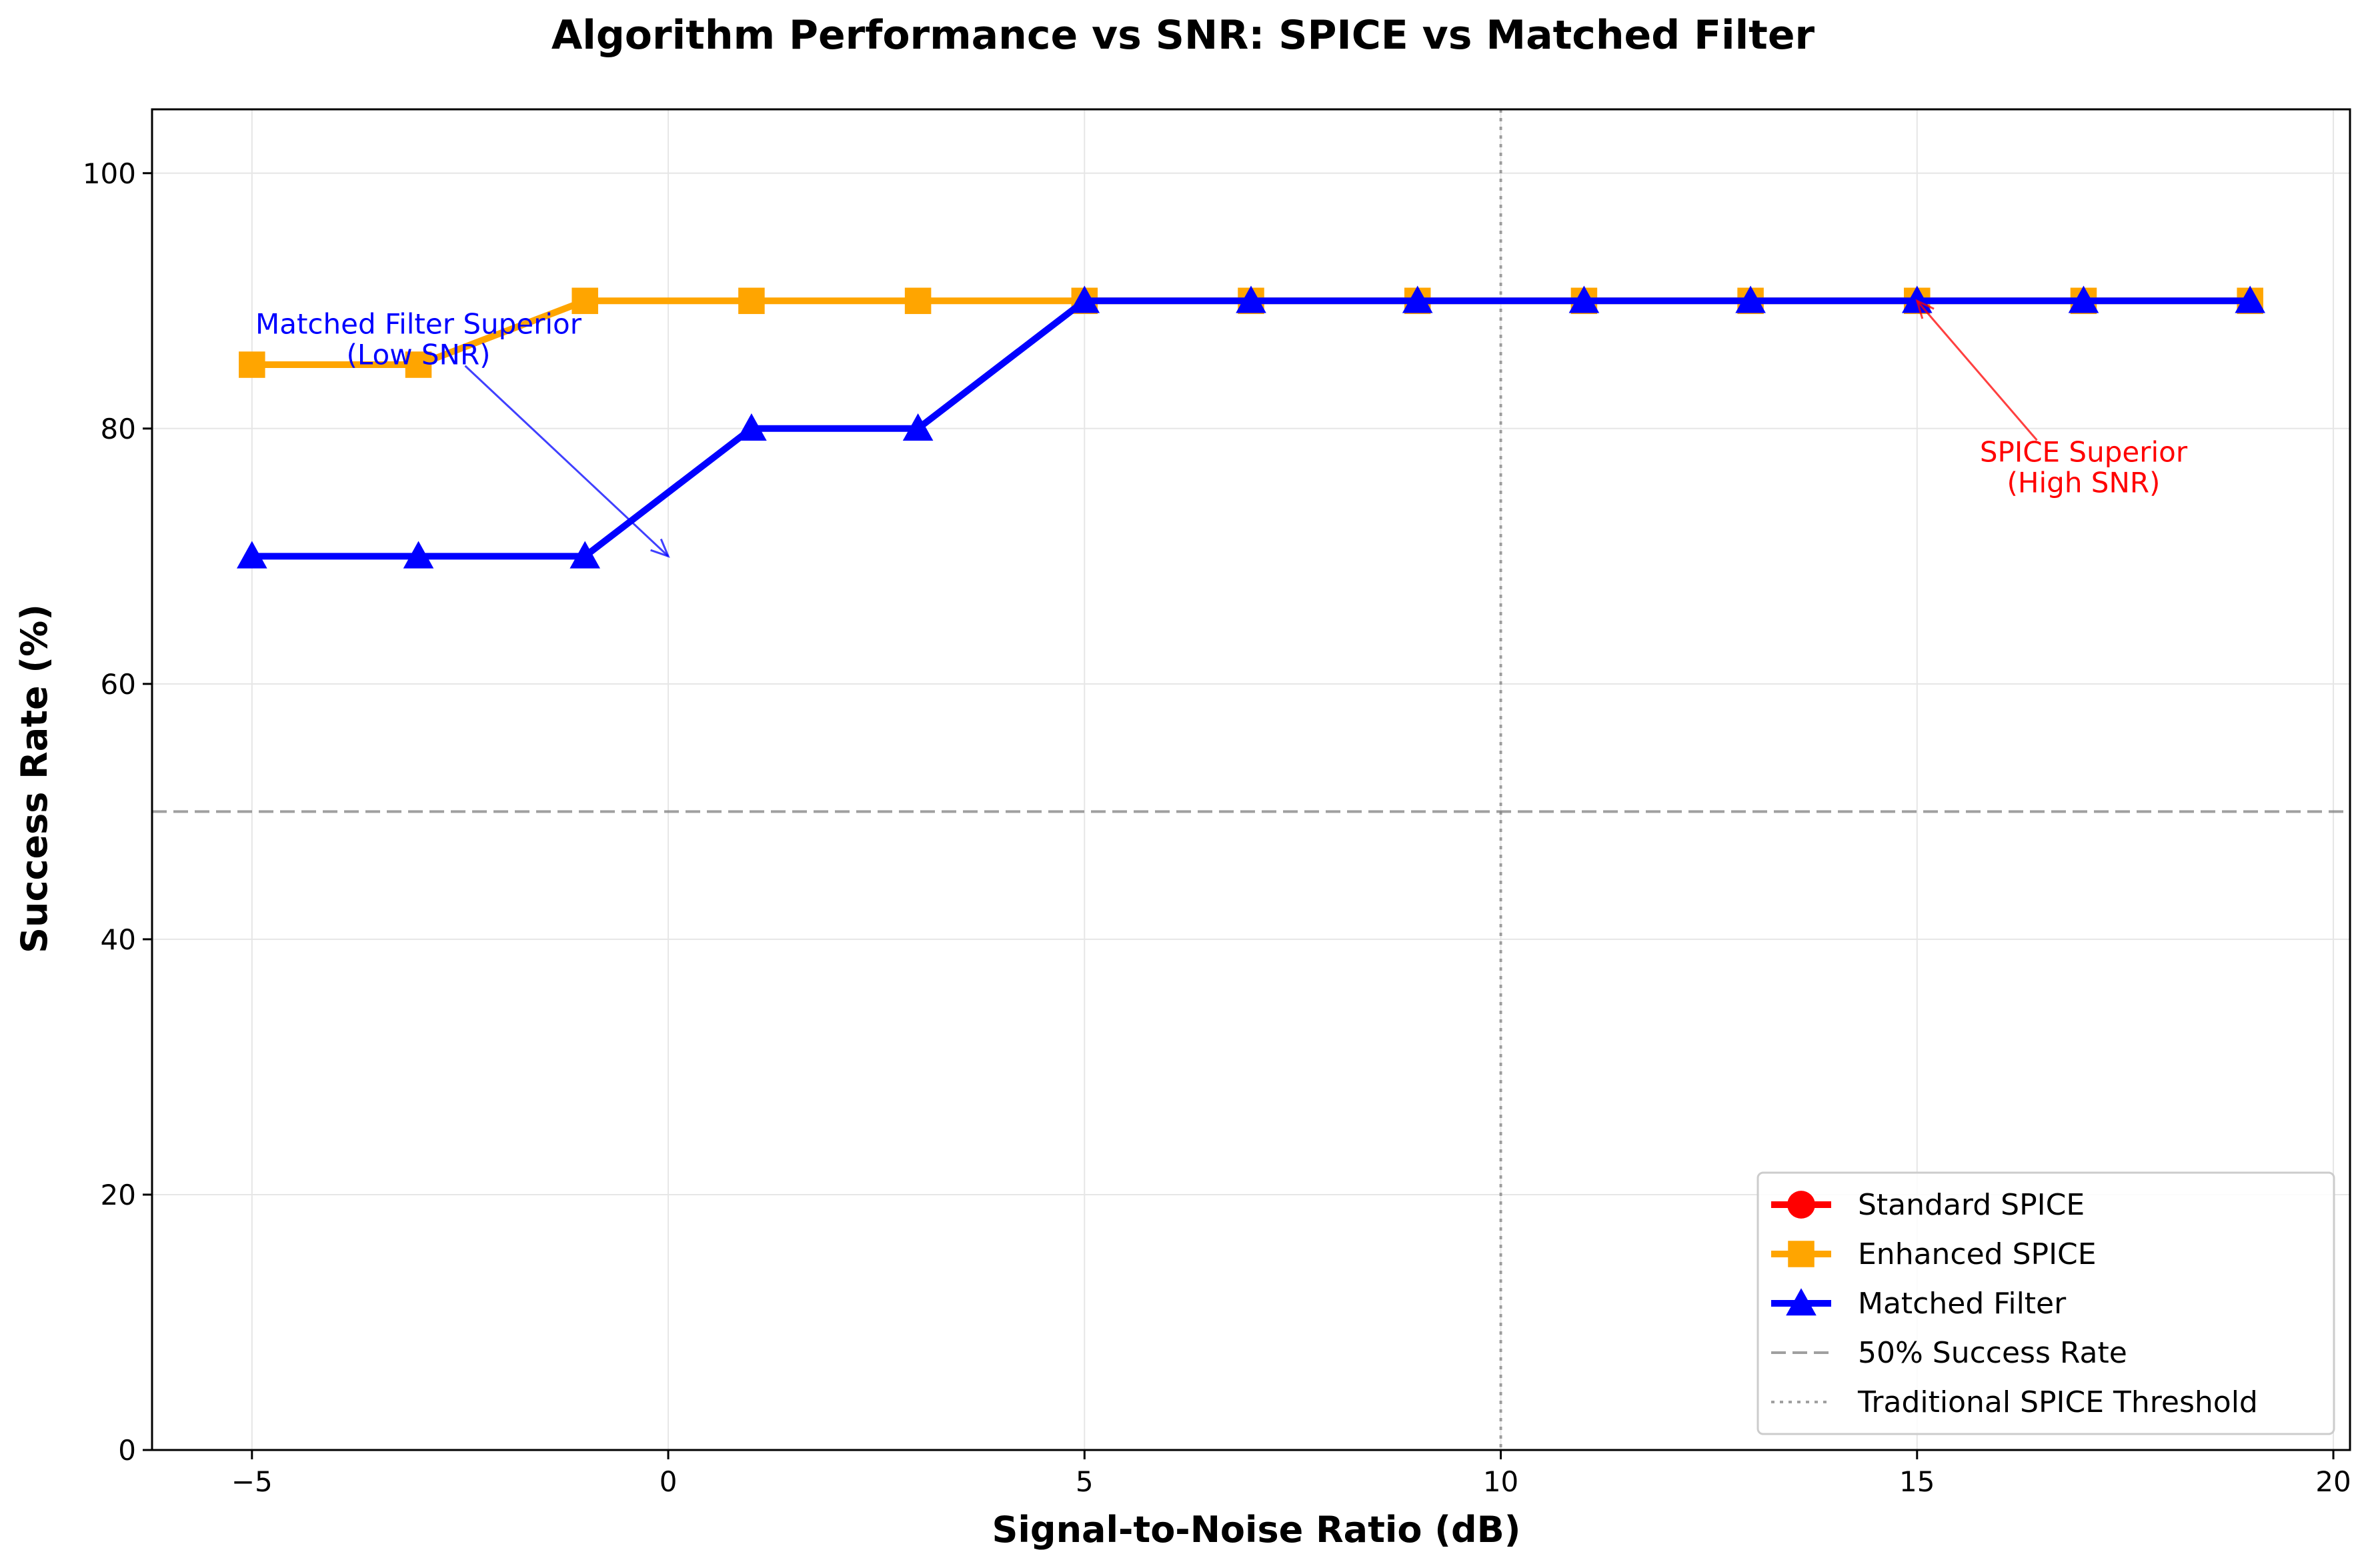 Image resolution: width=2366 pixels, height=1568 pixels. I want to click on legend-item: Traditional SPICE Threshold, so click(2014, 1402).